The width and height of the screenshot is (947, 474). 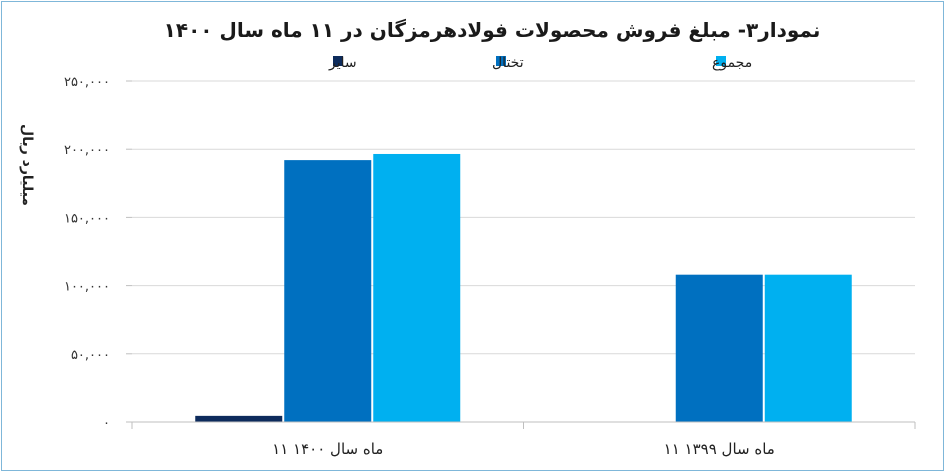 I want to click on legend-label: تختال, so click(x=508, y=63).